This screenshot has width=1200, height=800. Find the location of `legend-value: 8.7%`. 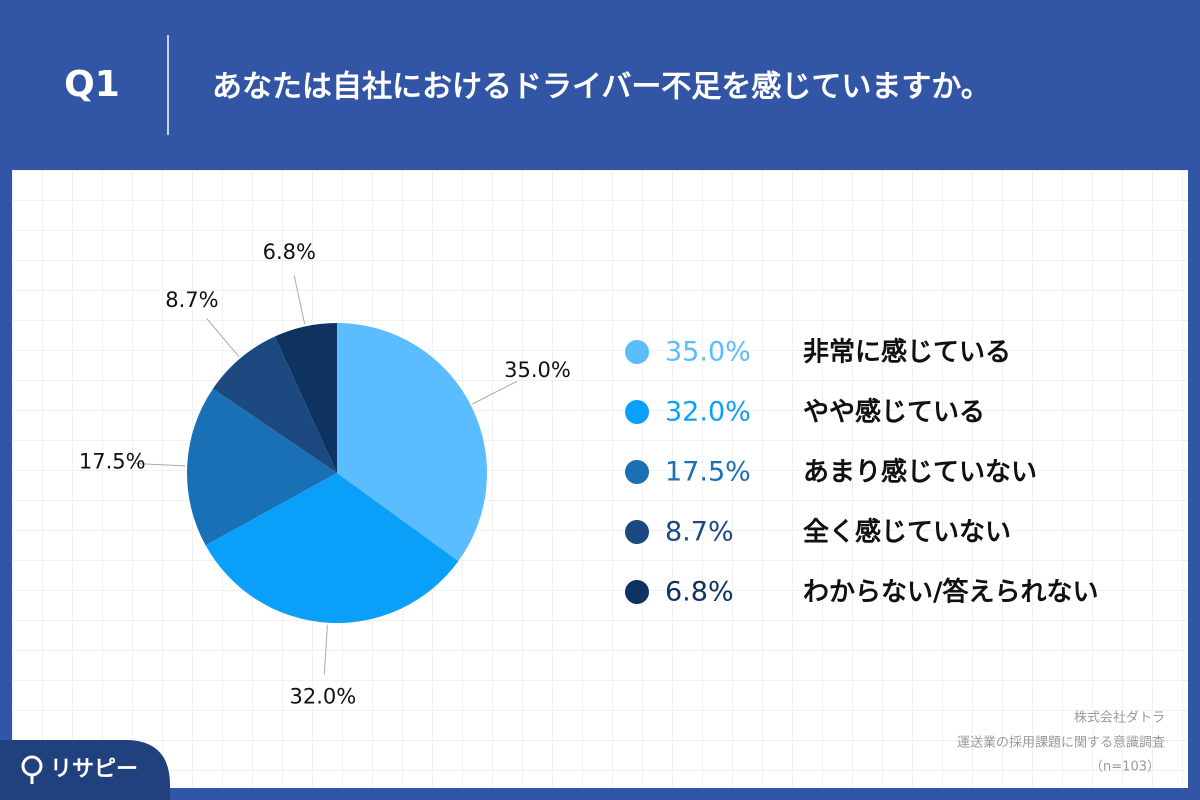

legend-value: 8.7% is located at coordinates (699, 532).